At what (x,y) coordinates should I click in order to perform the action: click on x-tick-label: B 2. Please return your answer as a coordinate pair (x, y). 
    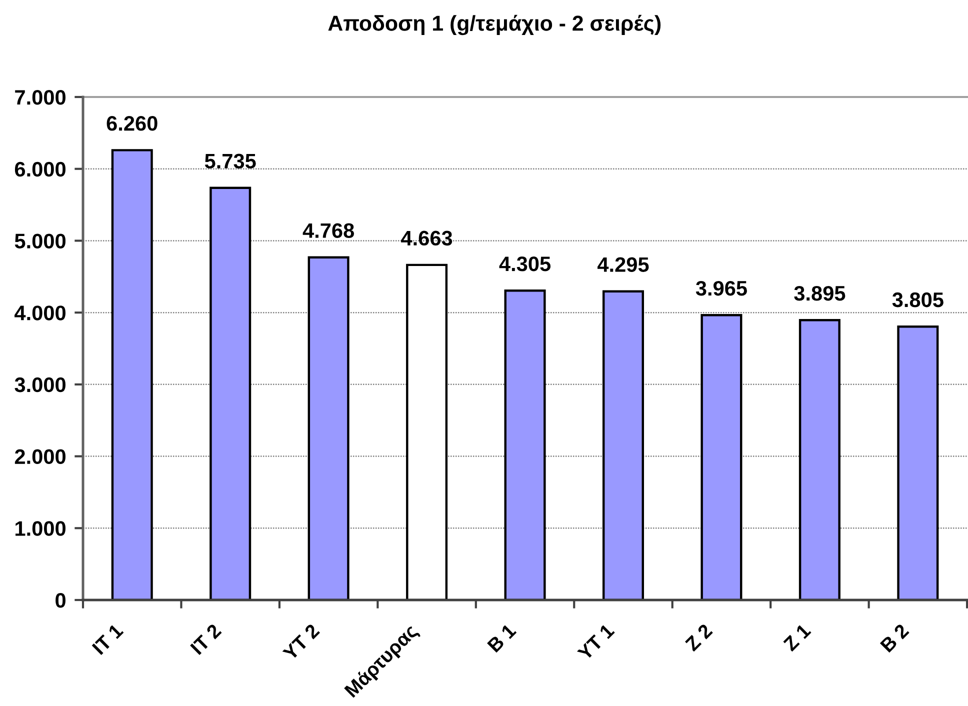
    Looking at the image, I should click on (895, 638).